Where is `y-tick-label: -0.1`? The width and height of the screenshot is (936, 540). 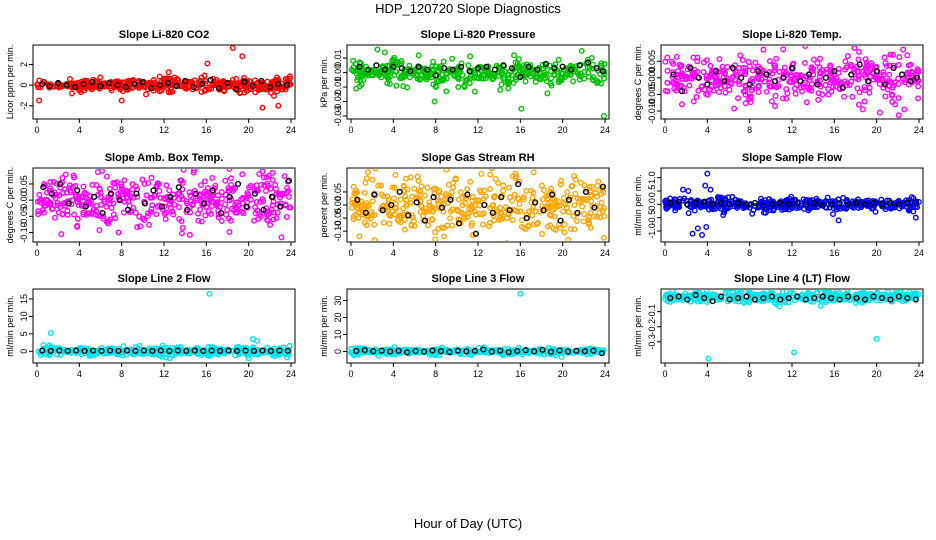
y-tick-label: -0.1 is located at coordinates (652, 312).